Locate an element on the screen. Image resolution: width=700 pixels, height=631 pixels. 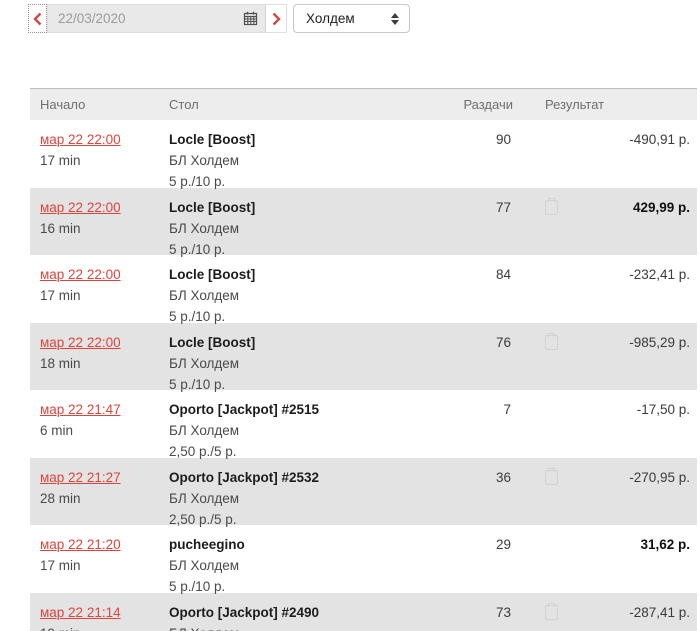
session-result: -17,50 р. is located at coordinates (663, 409).